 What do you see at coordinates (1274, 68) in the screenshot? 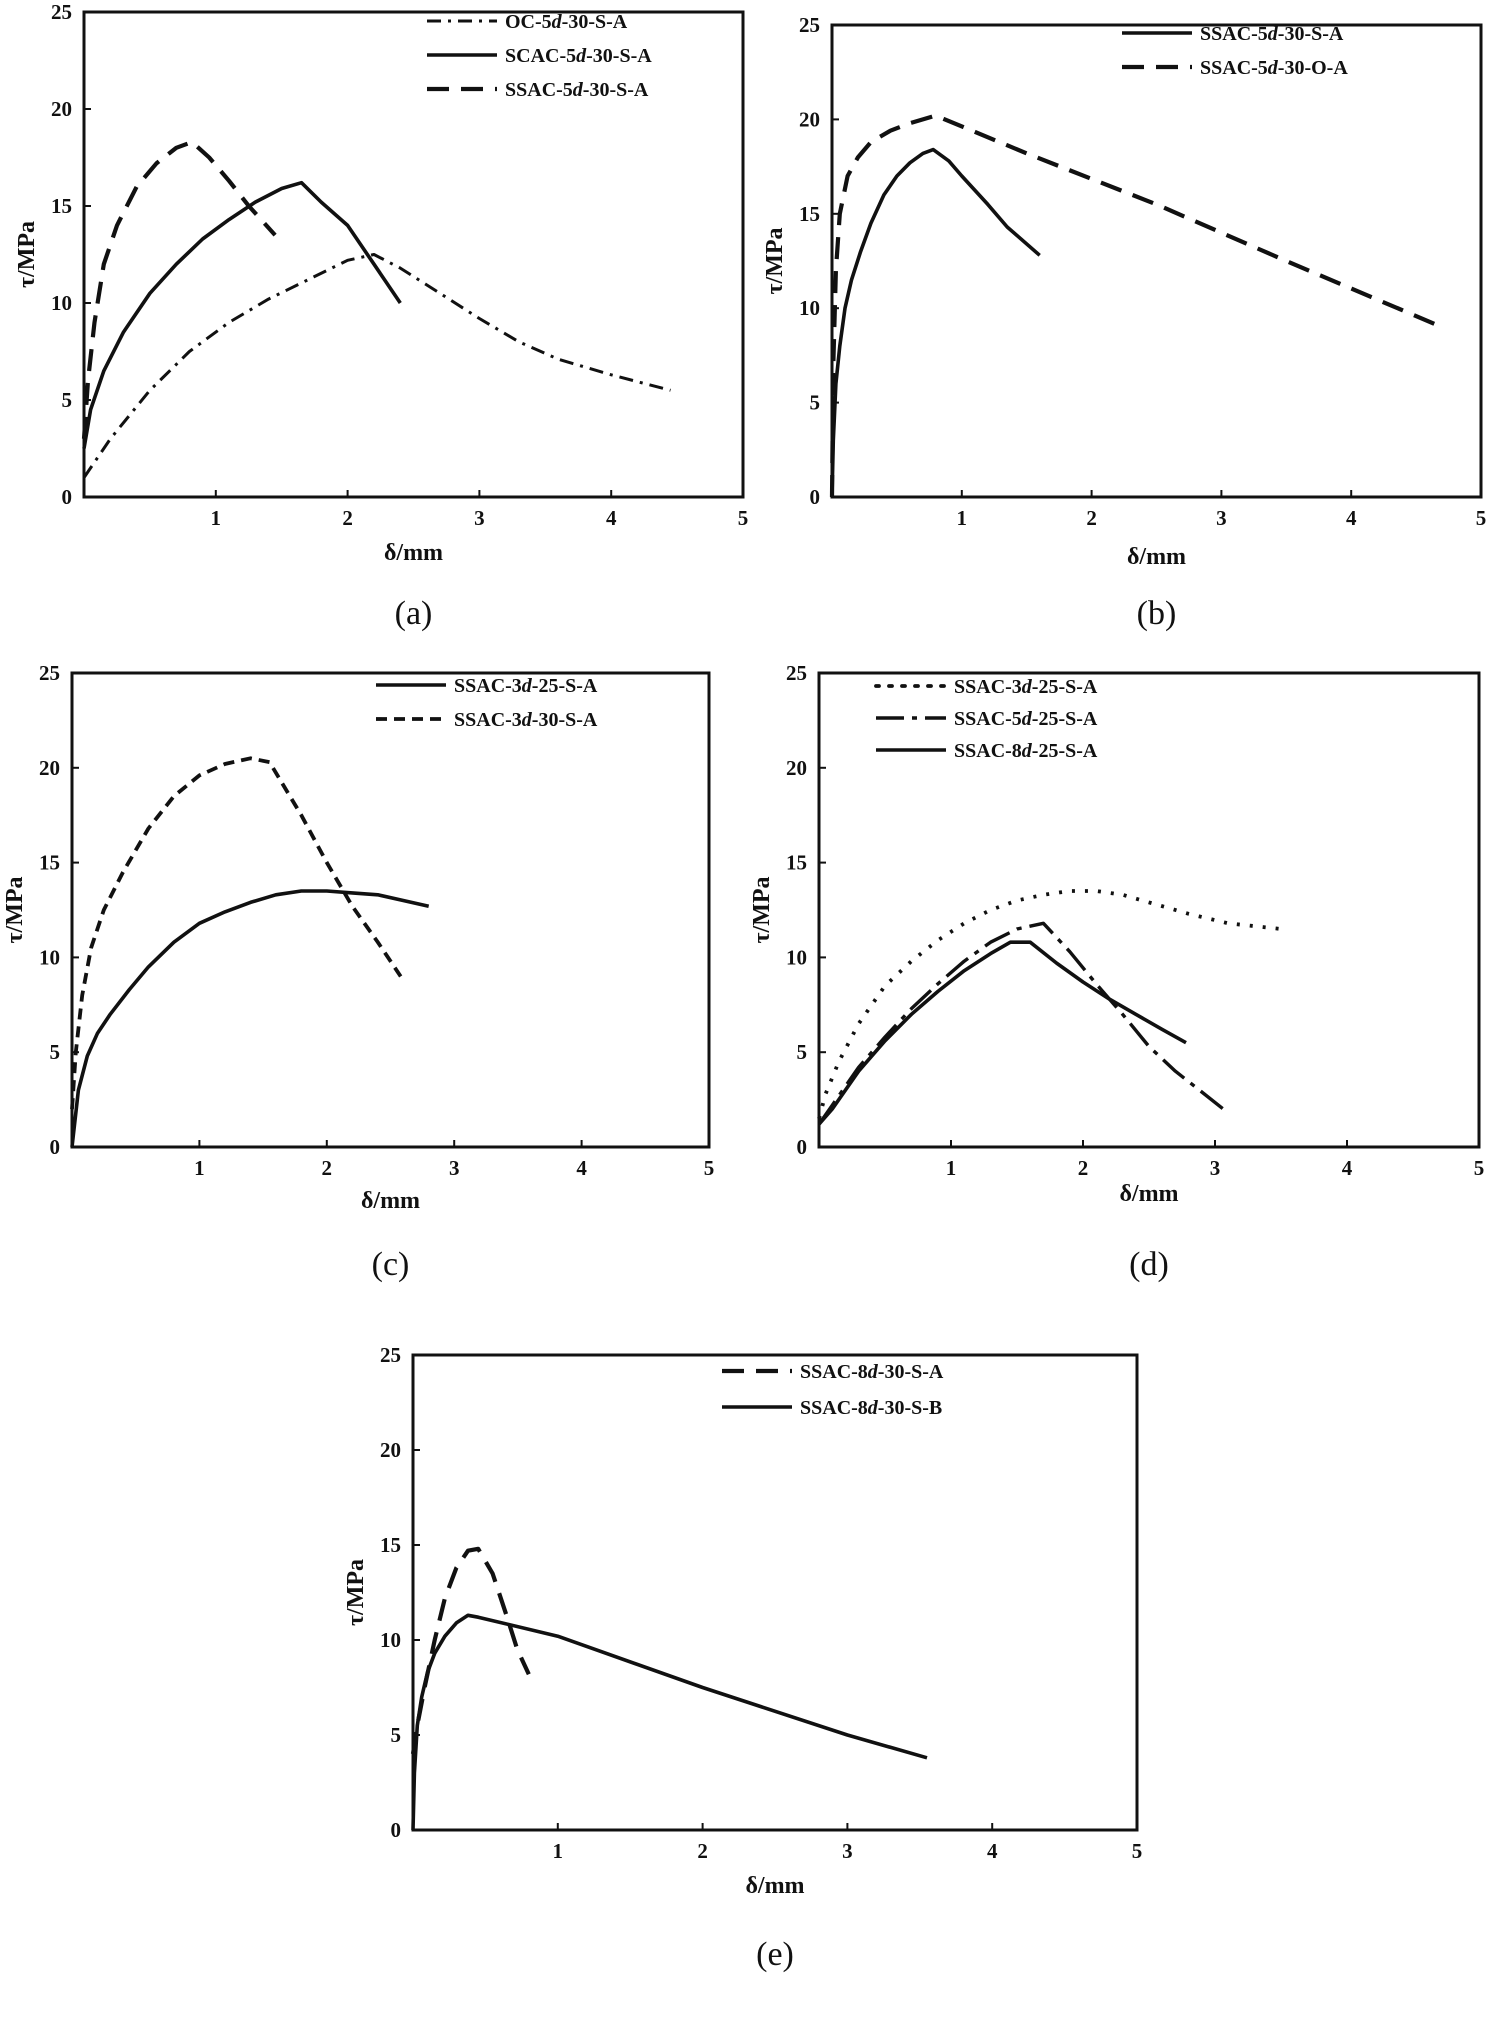
I see `legend-label-2: SSAC-5d-30-O-A` at bounding box center [1274, 68].